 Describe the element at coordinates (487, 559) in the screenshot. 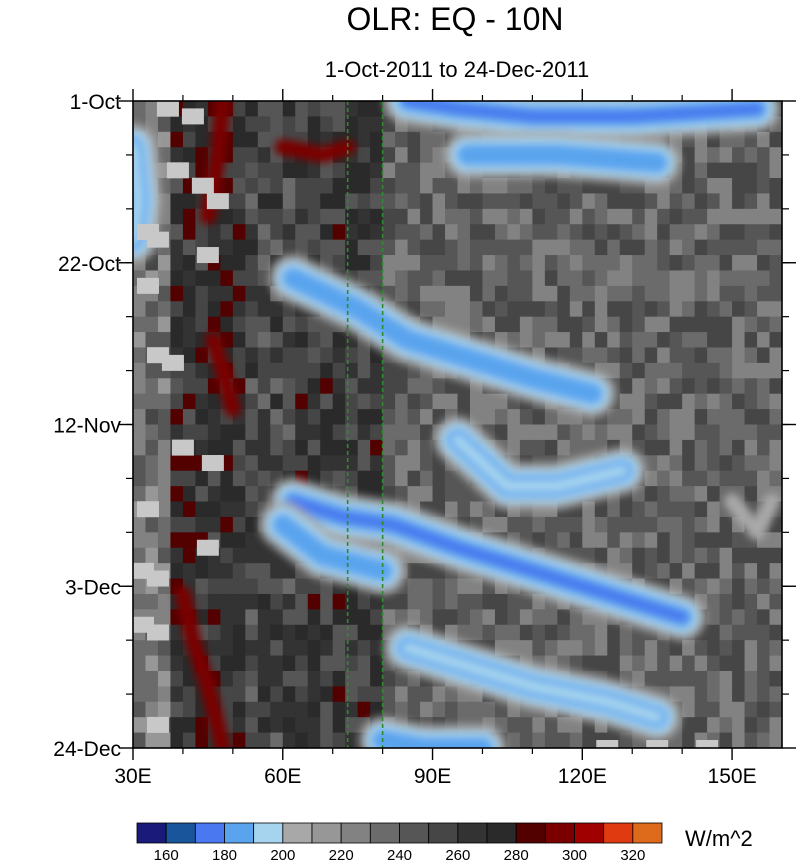

I see `feature-core` at that location.